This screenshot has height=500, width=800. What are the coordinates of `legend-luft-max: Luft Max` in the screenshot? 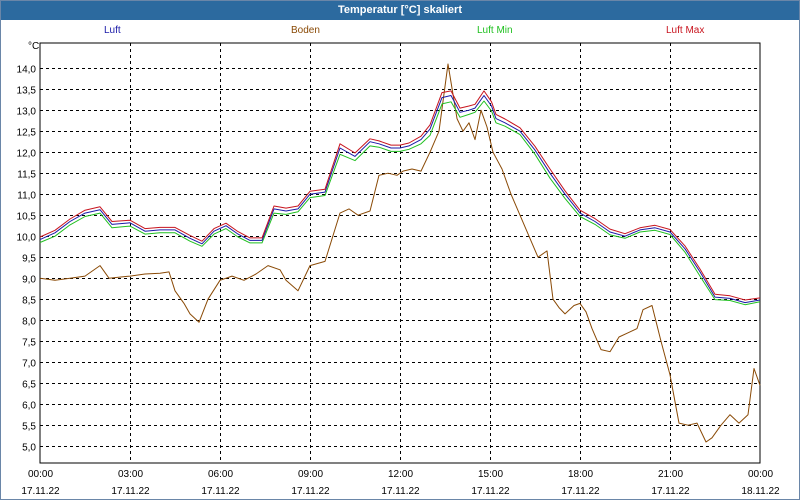 It's located at (685, 30).